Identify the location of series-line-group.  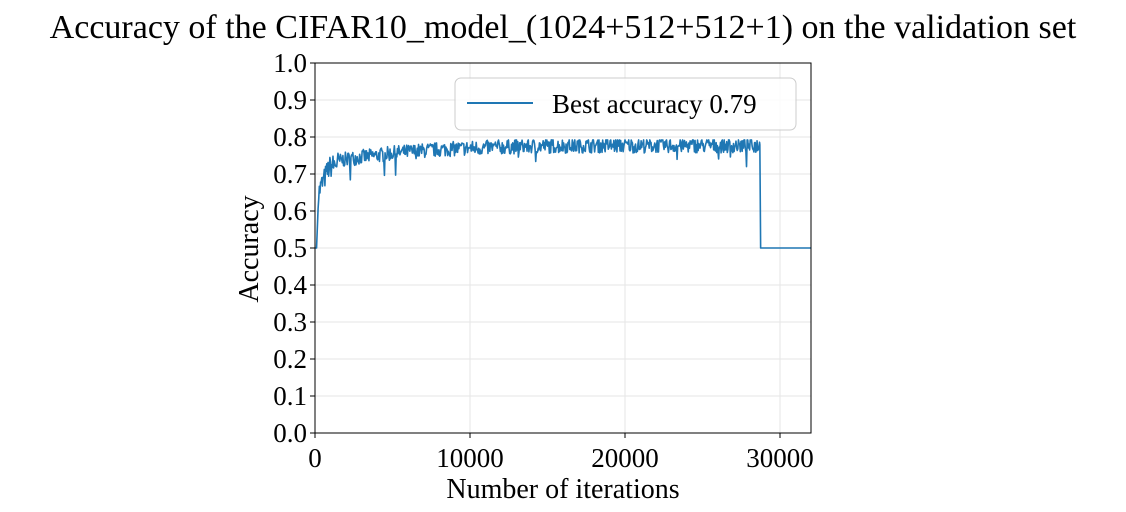
(563, 194).